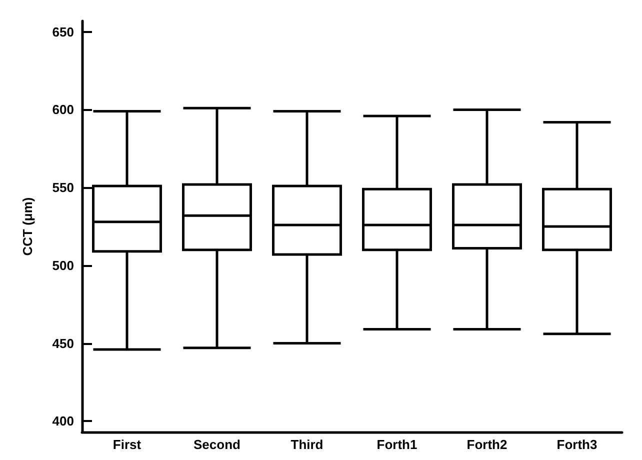  Describe the element at coordinates (487, 444) in the screenshot. I see `x-tick-label: Forth2` at that location.